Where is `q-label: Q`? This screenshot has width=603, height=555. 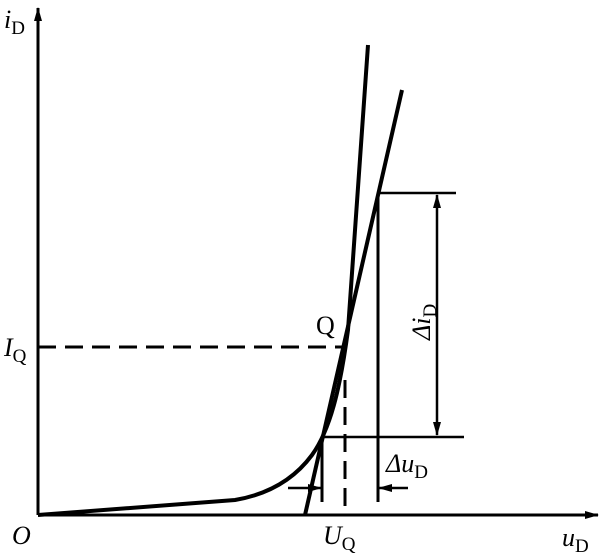
q-label: Q is located at coordinates (325, 325).